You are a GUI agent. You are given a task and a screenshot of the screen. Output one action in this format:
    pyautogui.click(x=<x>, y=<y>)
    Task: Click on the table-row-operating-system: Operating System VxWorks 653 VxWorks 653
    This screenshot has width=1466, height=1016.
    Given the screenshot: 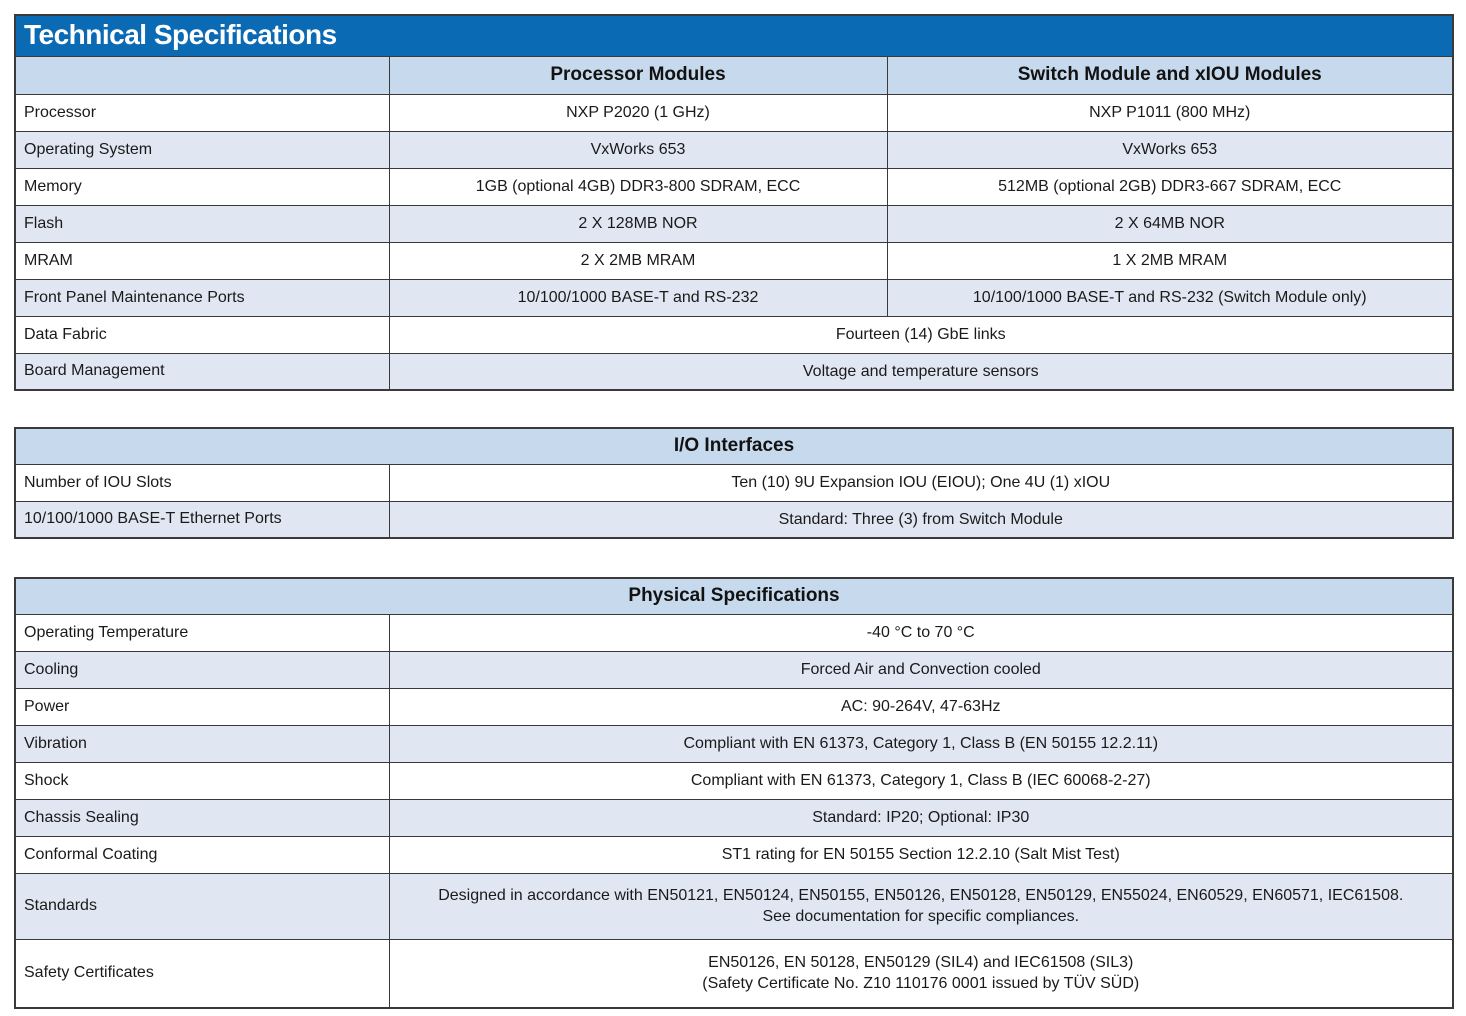 What is the action you would take?
    pyautogui.click(x=734, y=149)
    